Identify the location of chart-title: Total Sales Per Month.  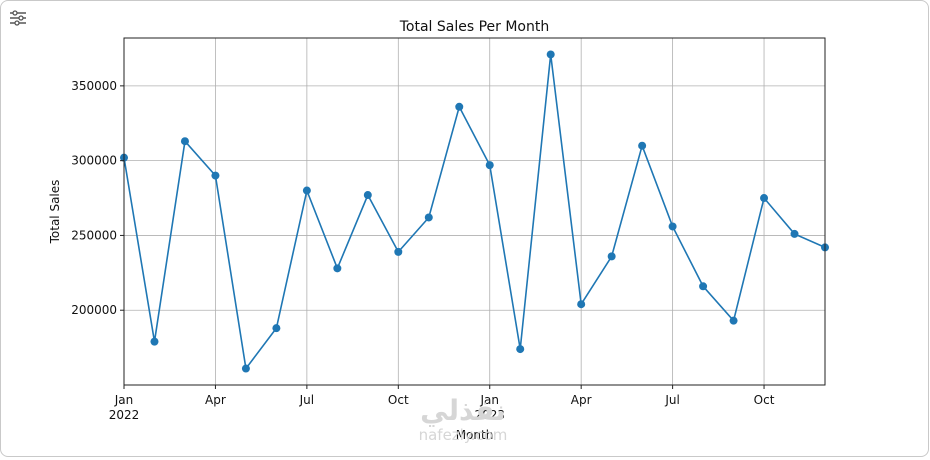
(474, 27).